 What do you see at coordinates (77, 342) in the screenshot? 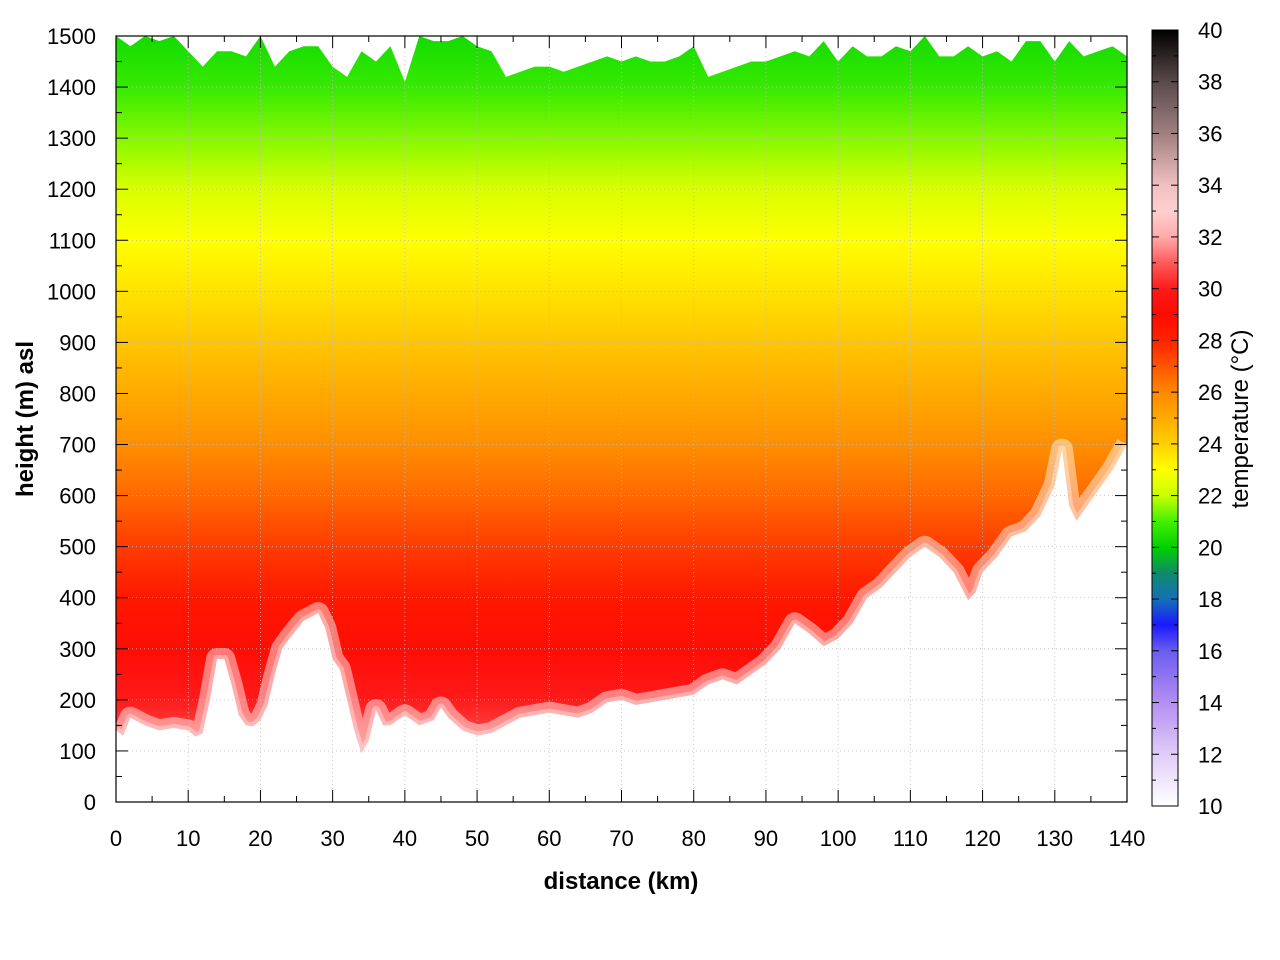
I see `y-tick-label: 900` at bounding box center [77, 342].